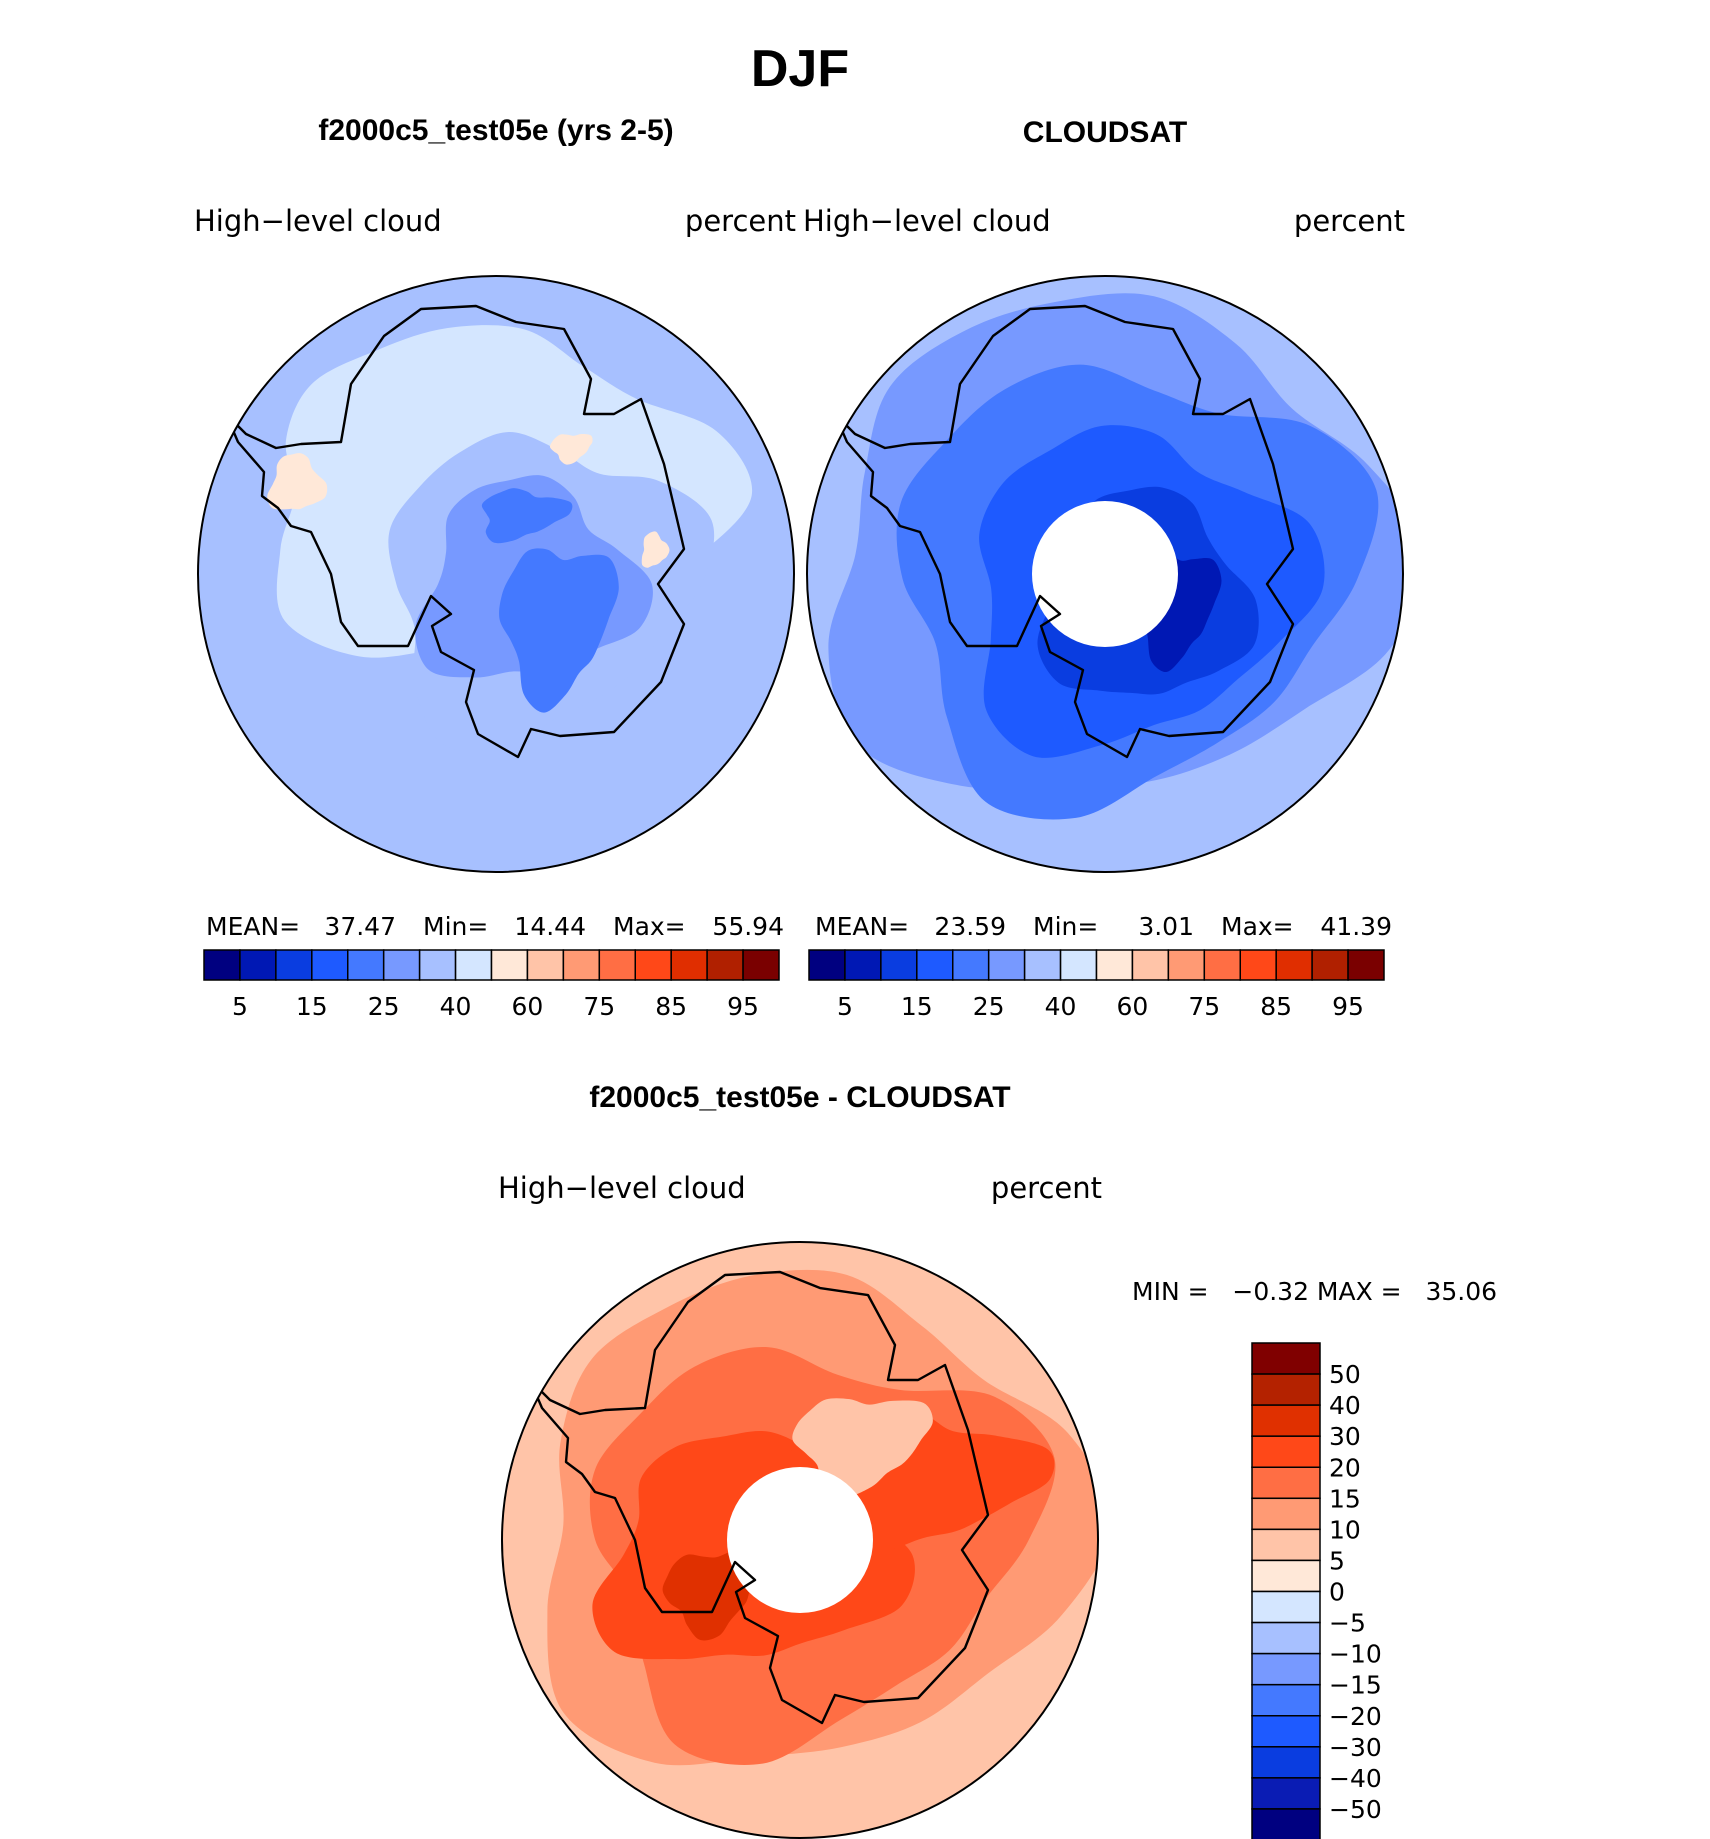 This screenshot has width=1710, height=1839. I want to click on cbarB-tick-label: 5, so click(845, 1006).